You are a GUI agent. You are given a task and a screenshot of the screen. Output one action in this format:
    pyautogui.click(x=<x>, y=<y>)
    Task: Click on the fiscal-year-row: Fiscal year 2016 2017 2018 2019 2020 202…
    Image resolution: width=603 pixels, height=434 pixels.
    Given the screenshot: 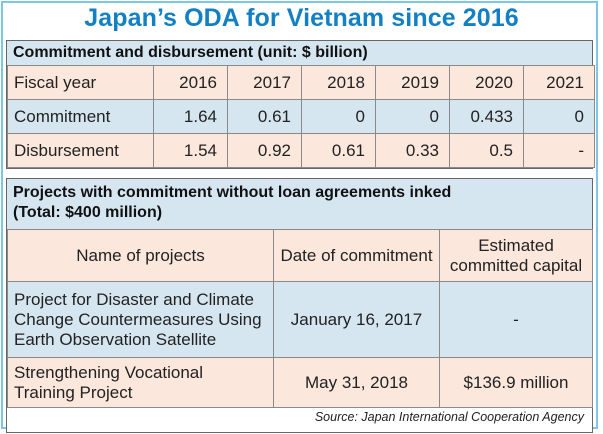 What is the action you would take?
    pyautogui.click(x=301, y=82)
    